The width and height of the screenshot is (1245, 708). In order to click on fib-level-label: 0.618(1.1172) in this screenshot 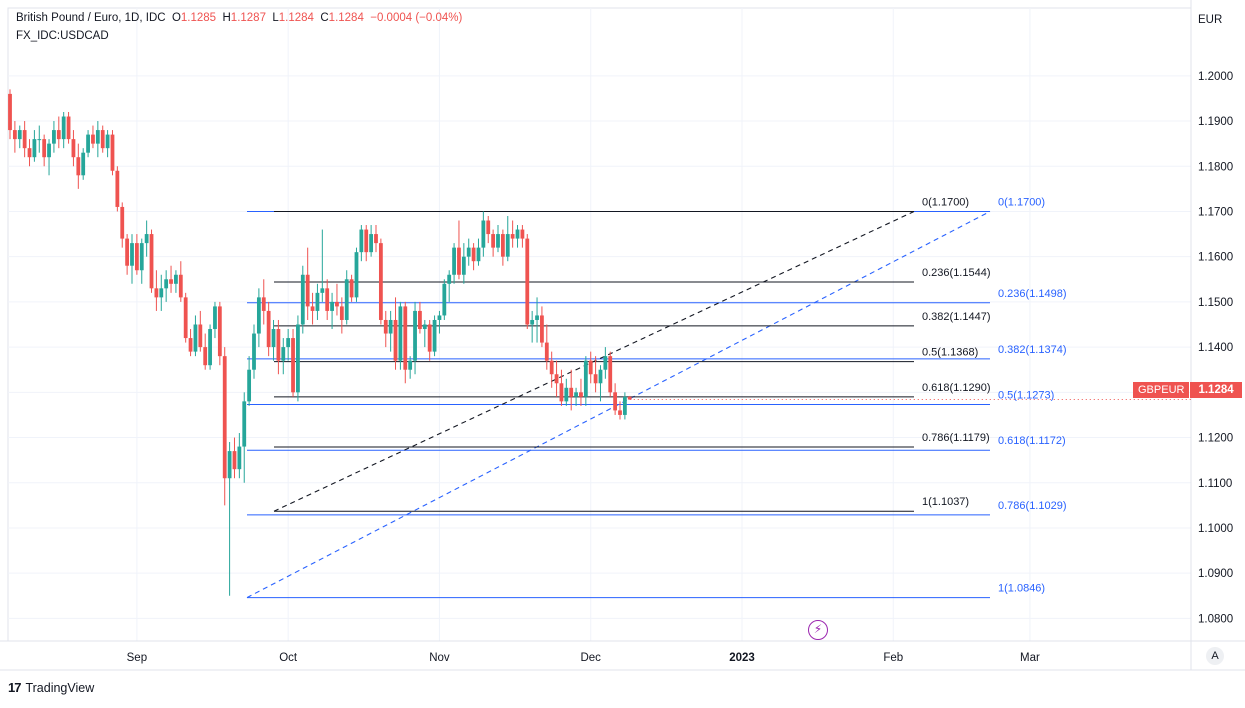, I will do `click(1032, 441)`.